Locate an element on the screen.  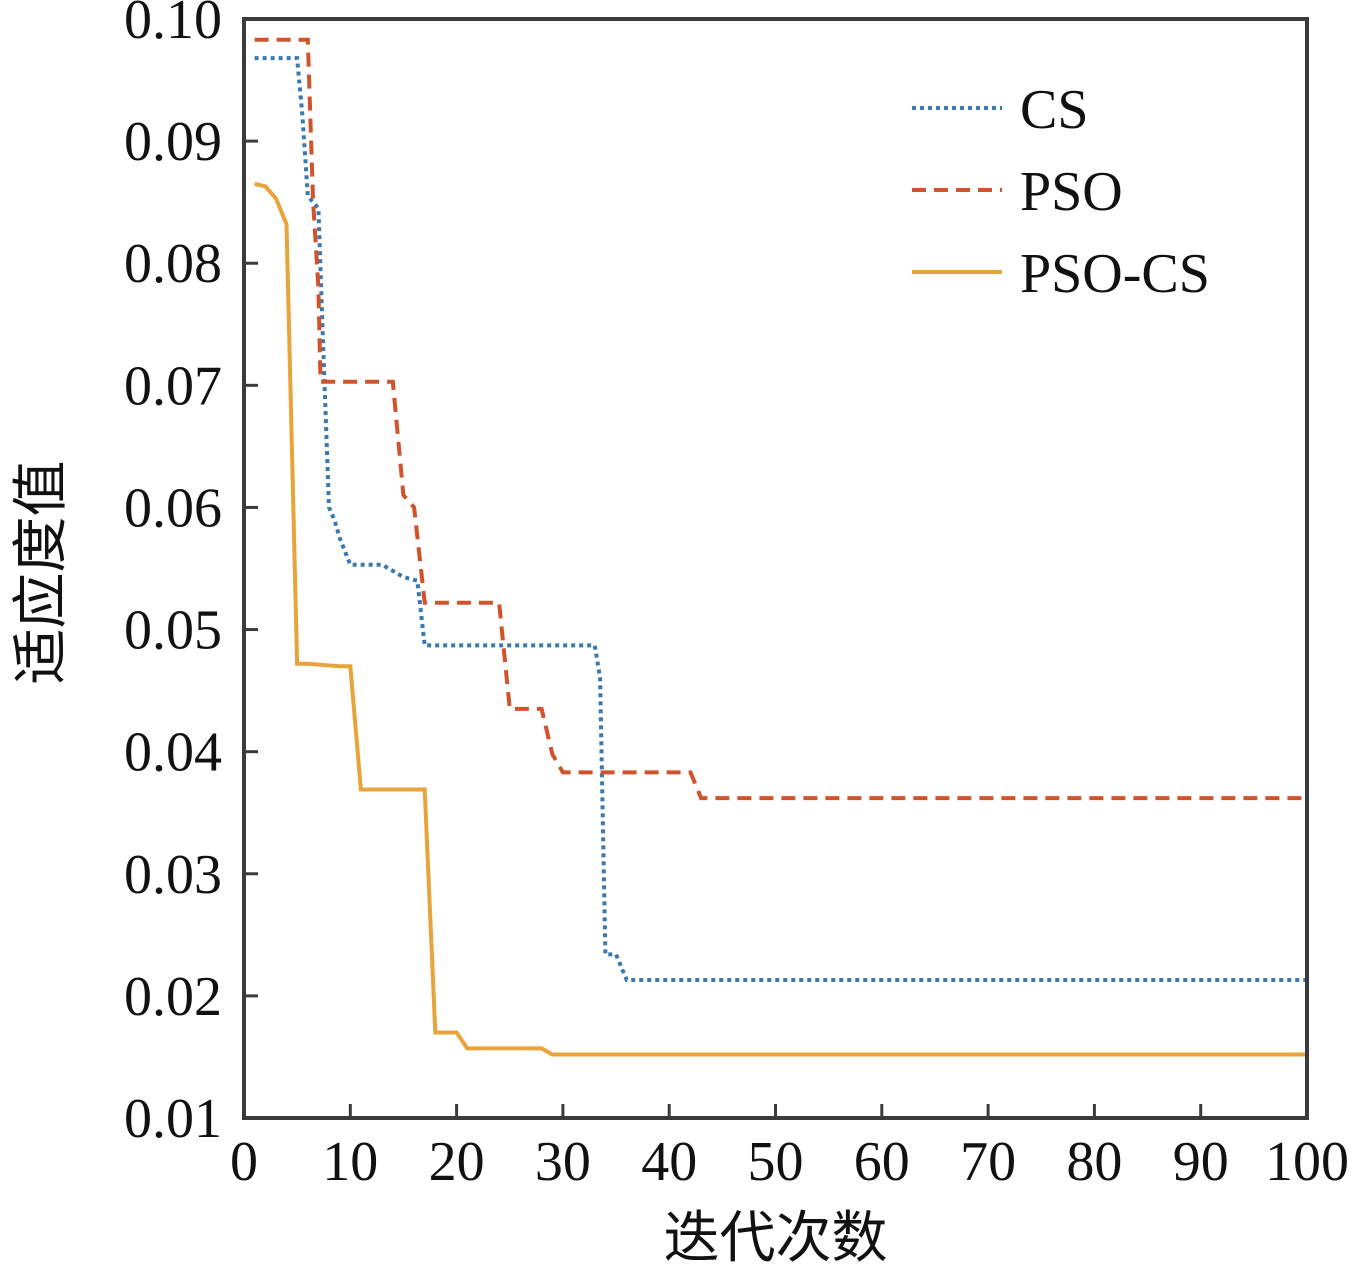
x-tick-label: 50 is located at coordinates (776, 1162).